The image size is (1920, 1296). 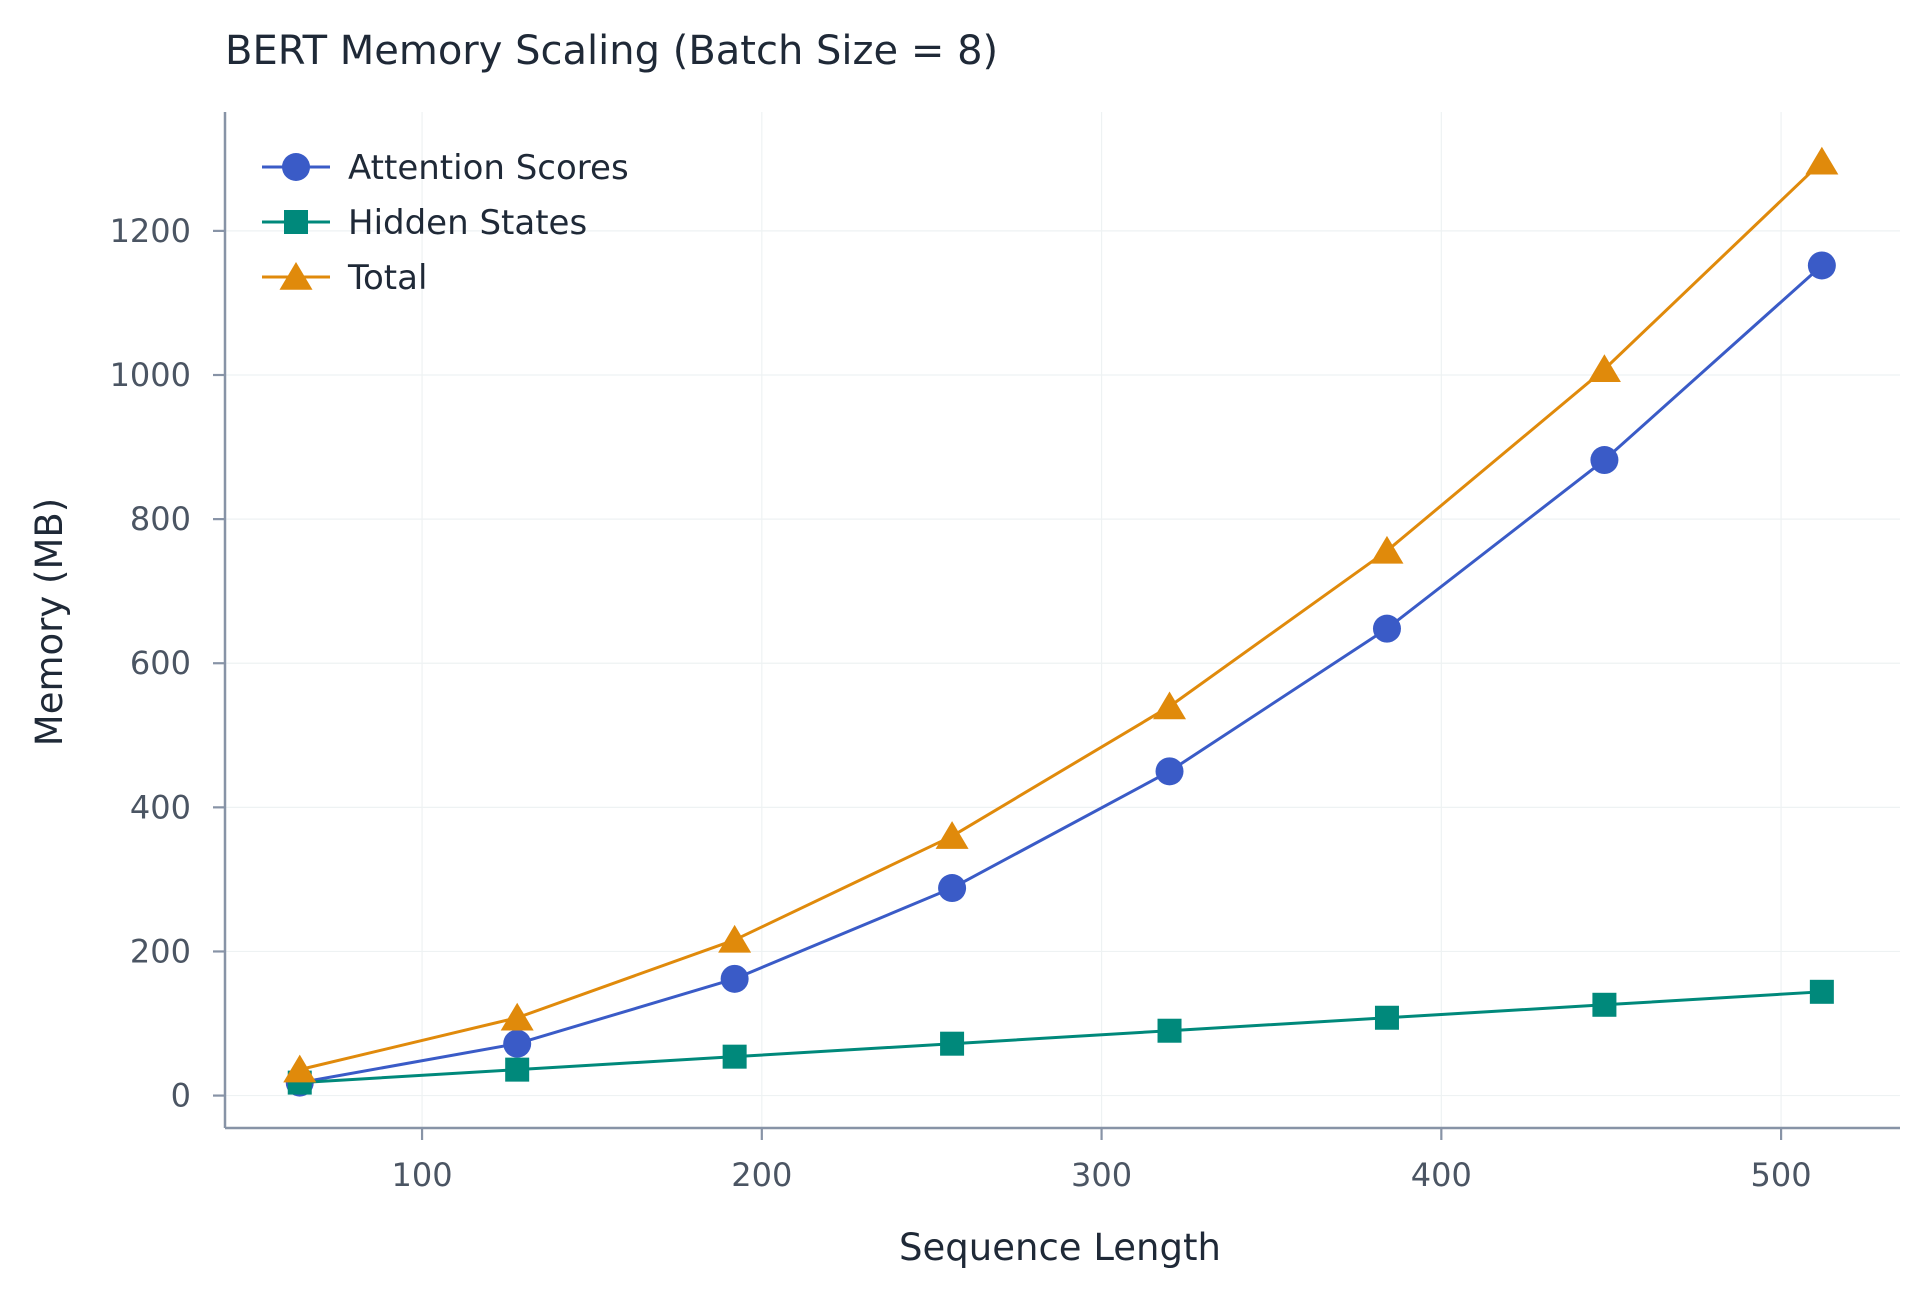 I want to click on legend-marker-square, so click(x=296, y=222).